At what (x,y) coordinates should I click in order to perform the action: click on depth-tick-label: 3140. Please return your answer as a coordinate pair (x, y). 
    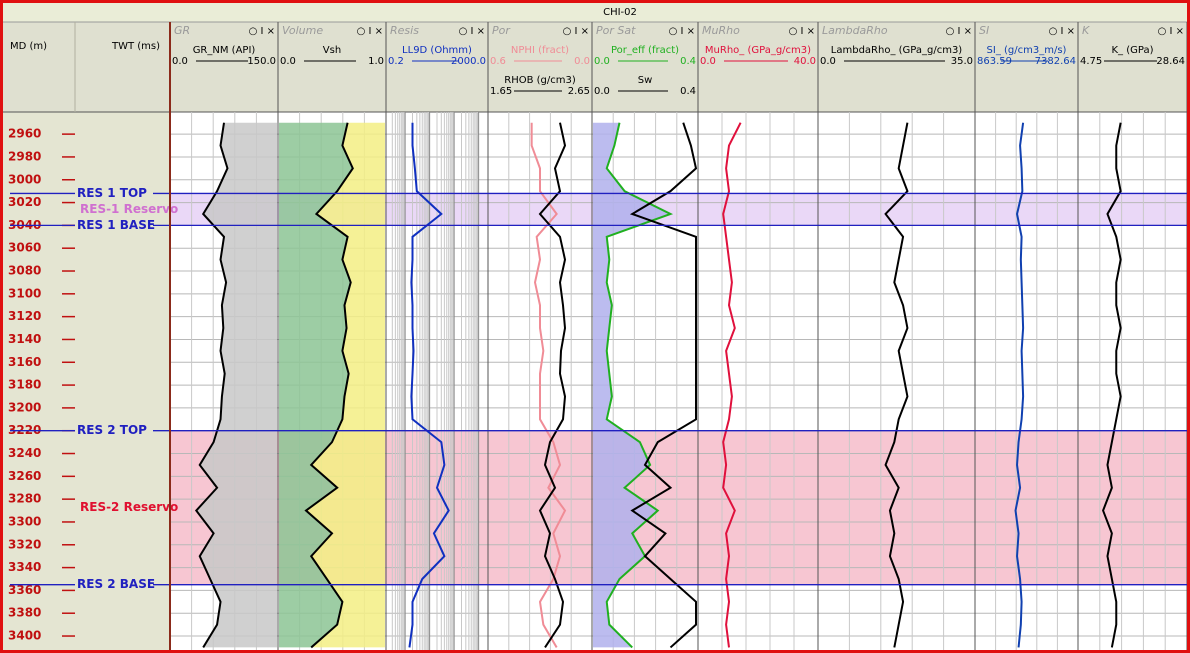
    Looking at the image, I should click on (24, 339).